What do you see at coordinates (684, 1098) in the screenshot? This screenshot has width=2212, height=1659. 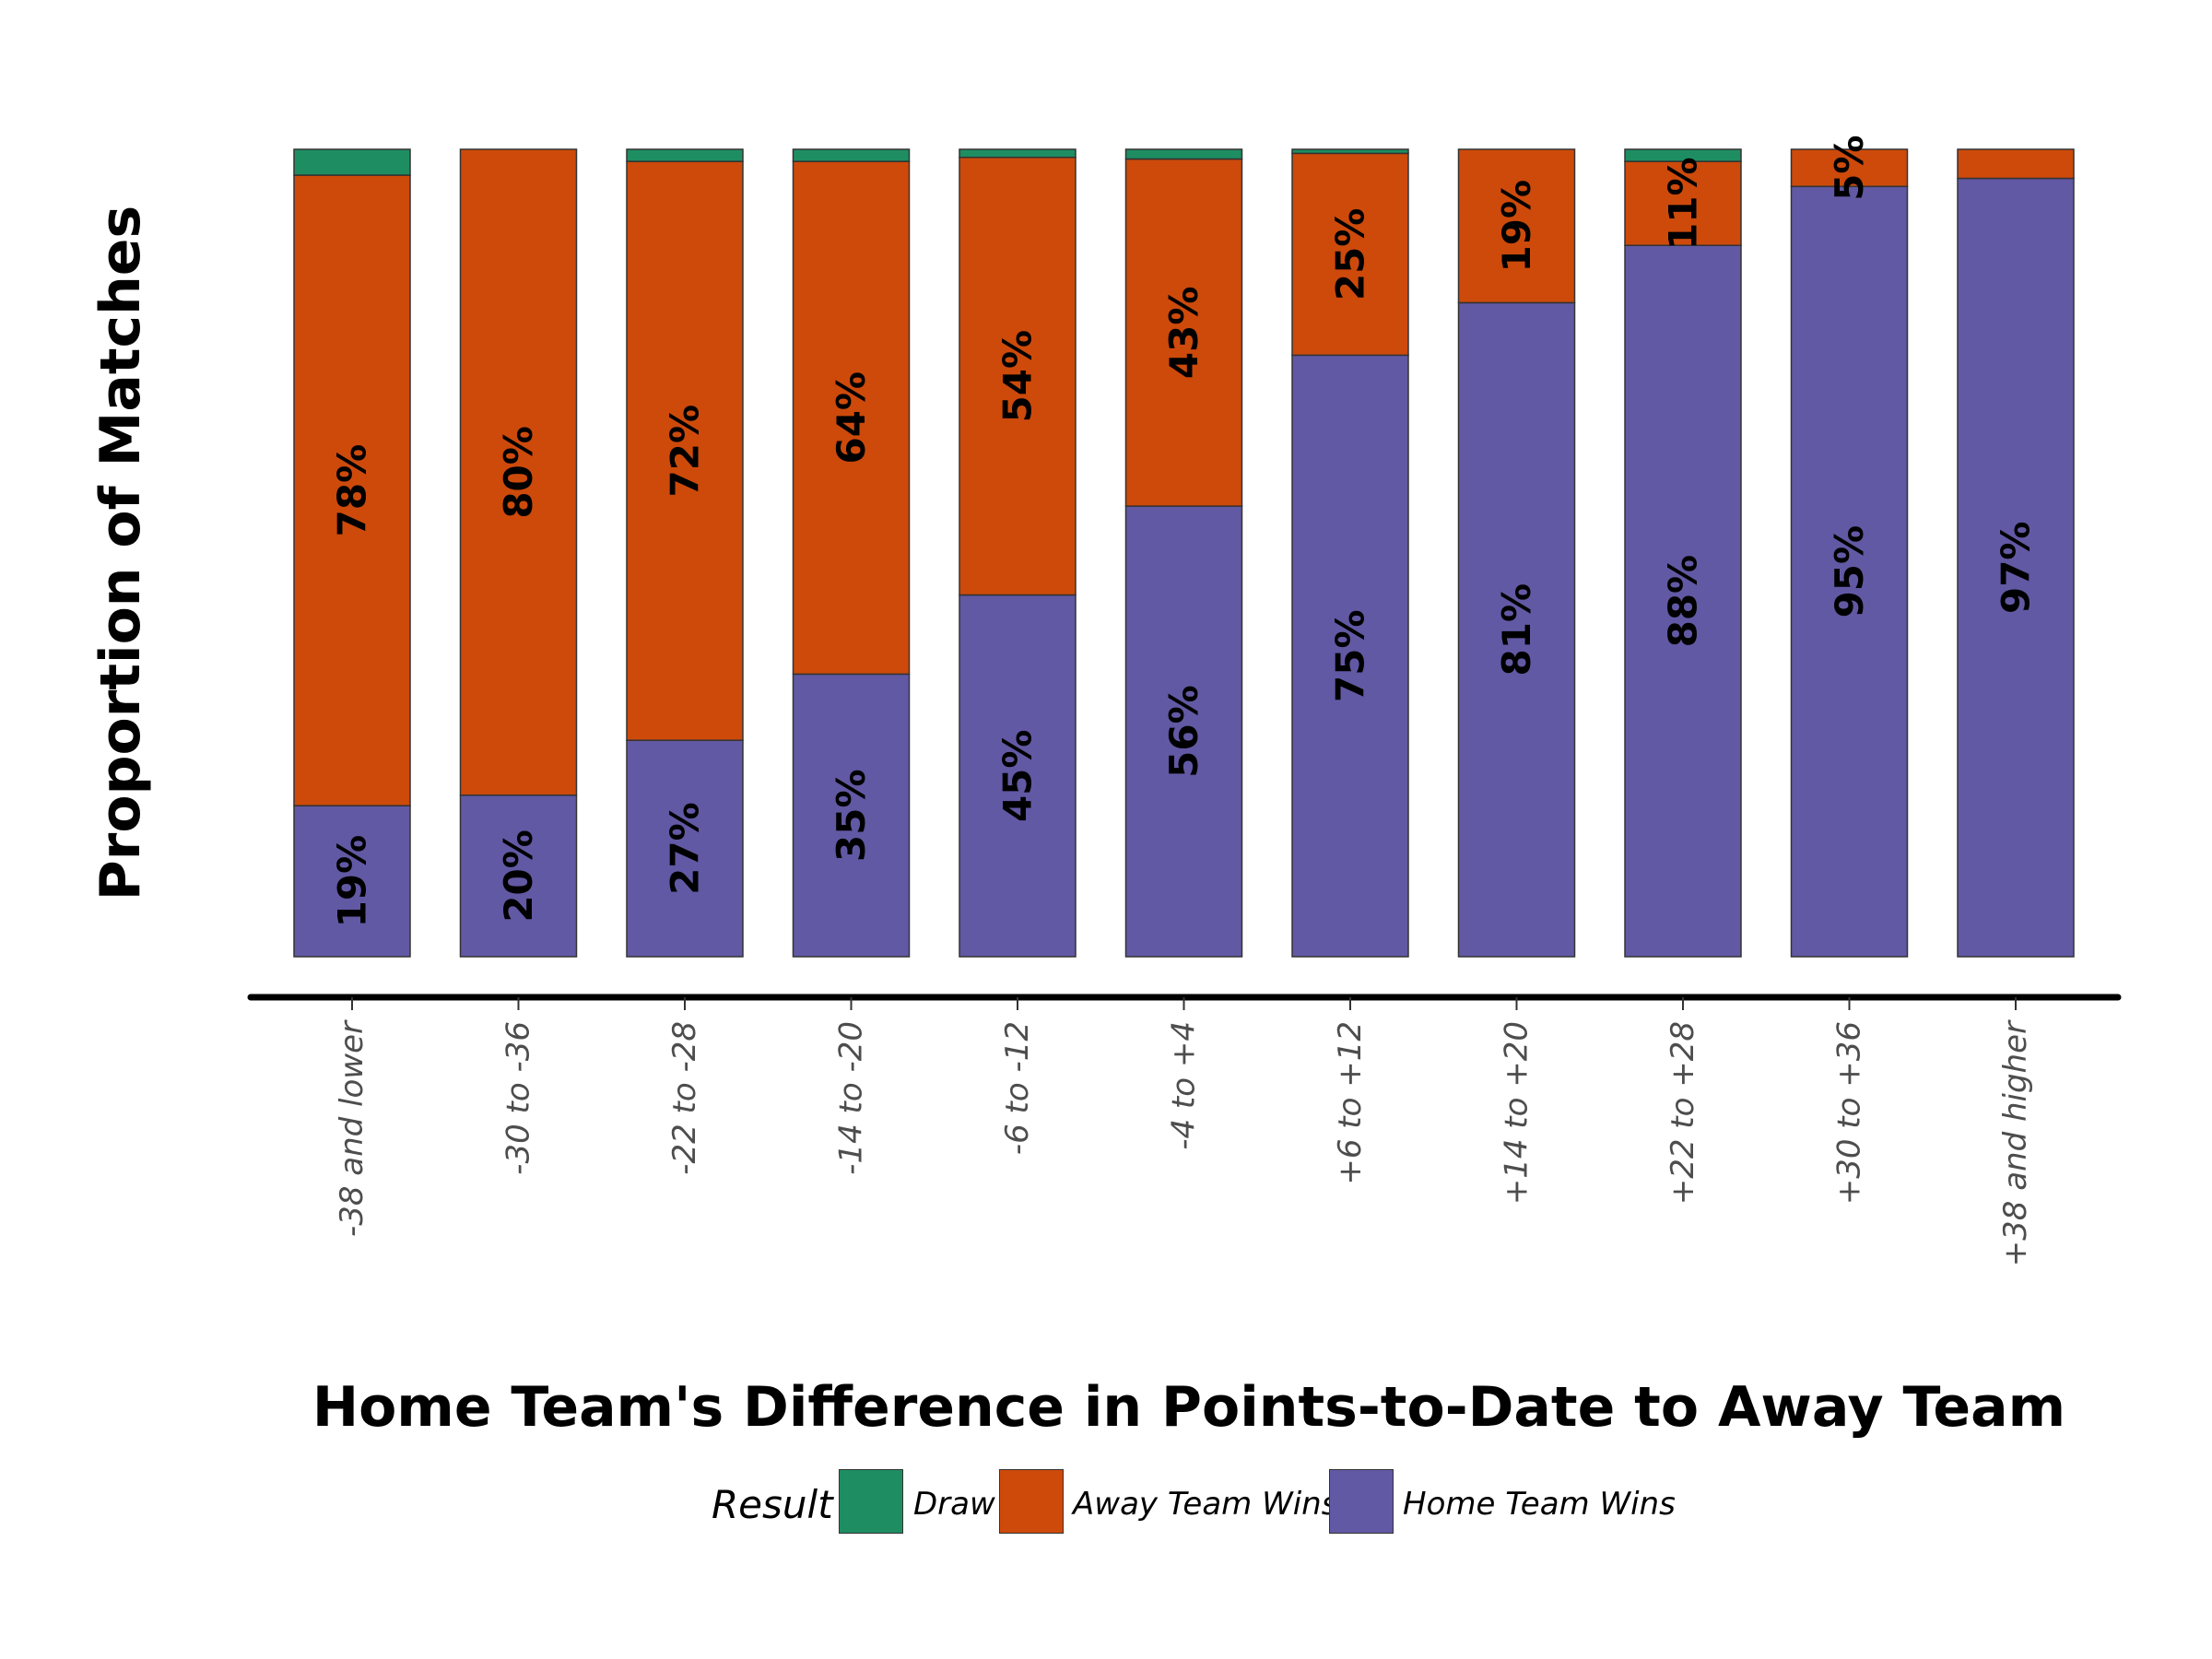 I see `x-tick-label-2: -22 to -28` at bounding box center [684, 1098].